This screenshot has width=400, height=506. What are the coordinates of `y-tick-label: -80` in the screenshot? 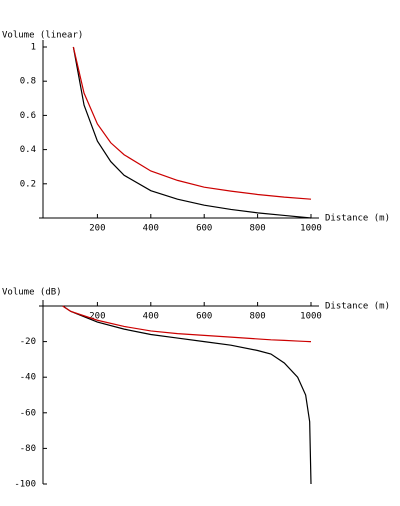 It's located at (28, 449).